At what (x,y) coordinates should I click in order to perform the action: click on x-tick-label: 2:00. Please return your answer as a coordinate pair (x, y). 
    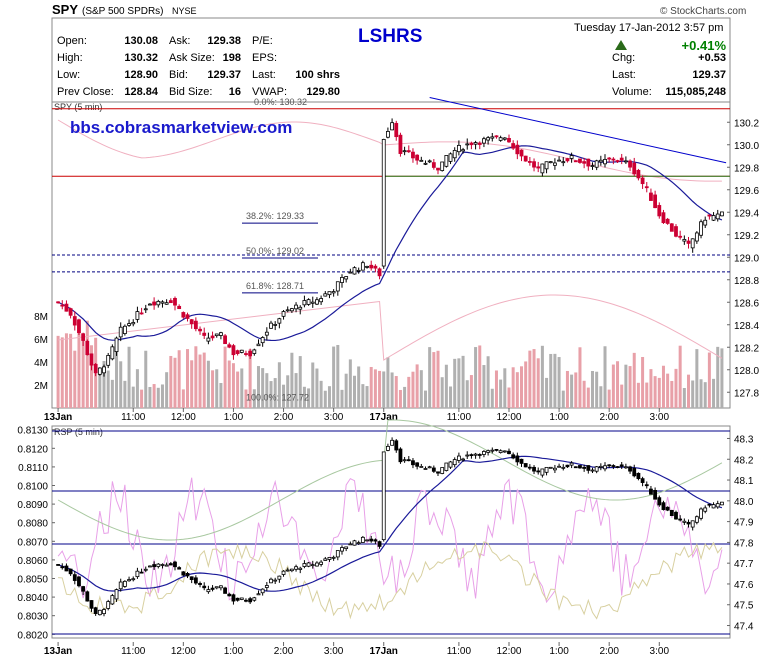
    Looking at the image, I should click on (609, 417).